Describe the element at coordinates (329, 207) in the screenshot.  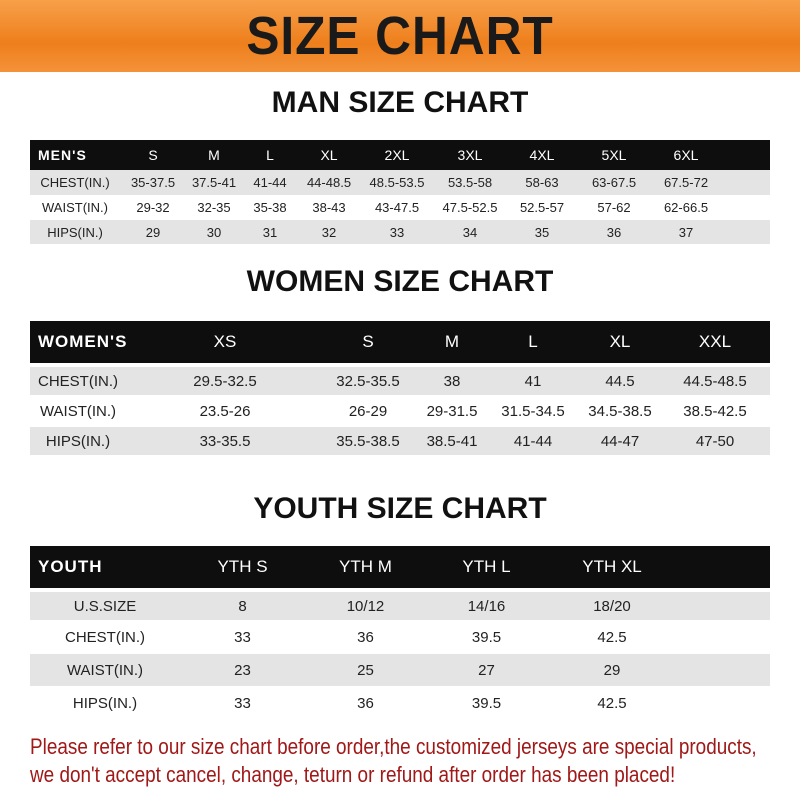
I see `table-cell: 38-43` at that location.